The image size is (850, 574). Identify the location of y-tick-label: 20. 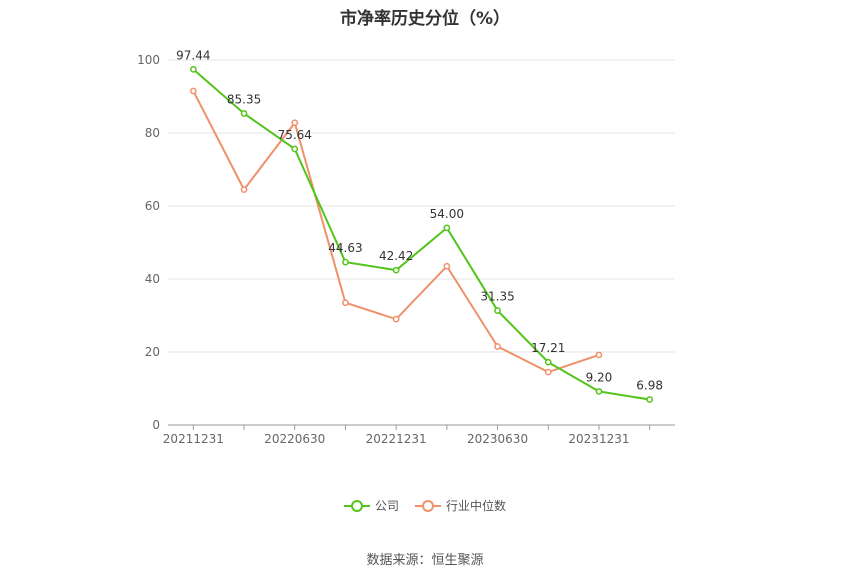
(152, 352).